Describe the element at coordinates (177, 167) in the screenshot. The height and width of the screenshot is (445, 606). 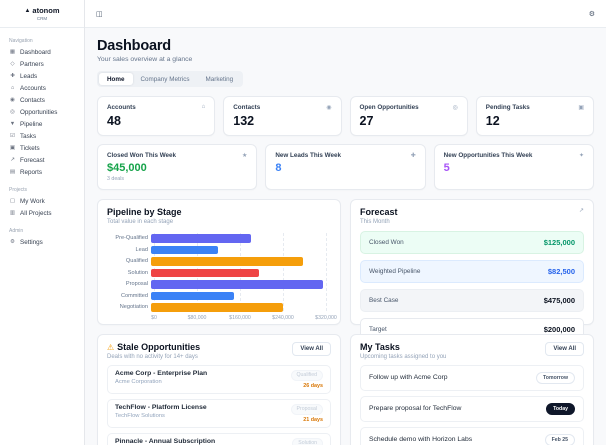
I see `stat-card-closed-won-week: Closed Won This Week ★ $45,000 3 deals` at that location.